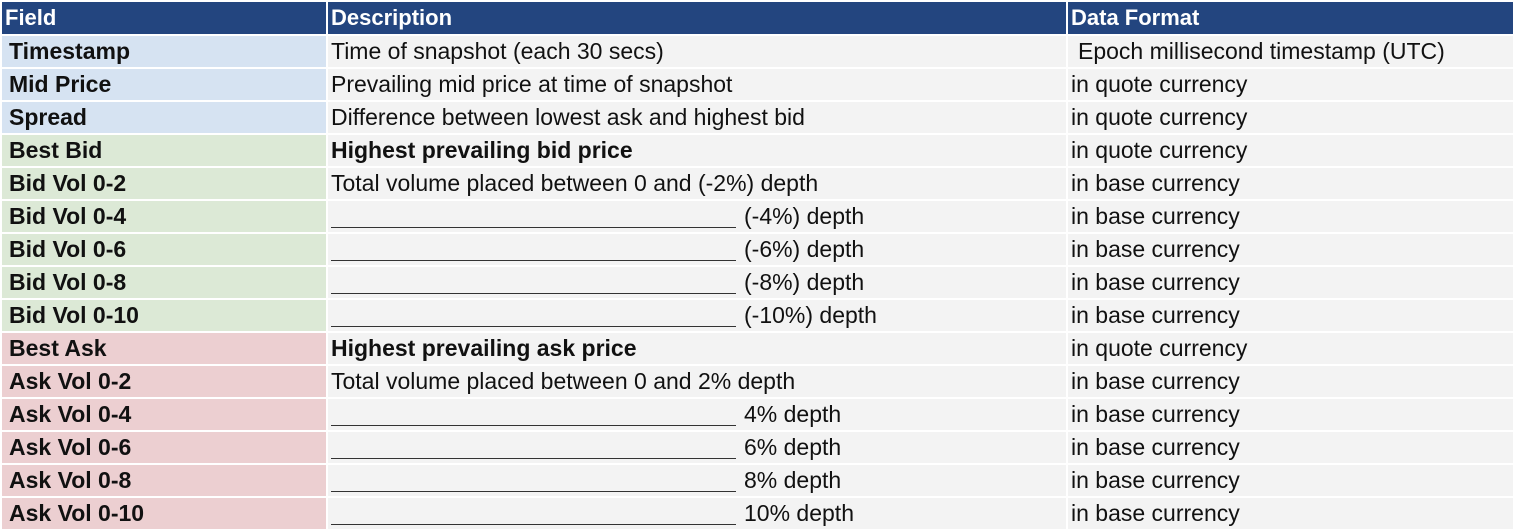 The width and height of the screenshot is (1516, 530). I want to click on description-cell: 10% depth, so click(697, 512).